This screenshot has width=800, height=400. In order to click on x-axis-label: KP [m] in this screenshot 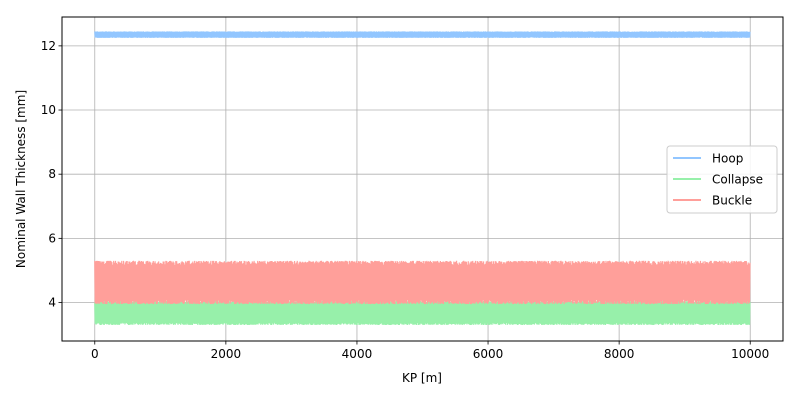, I will do `click(422, 378)`.